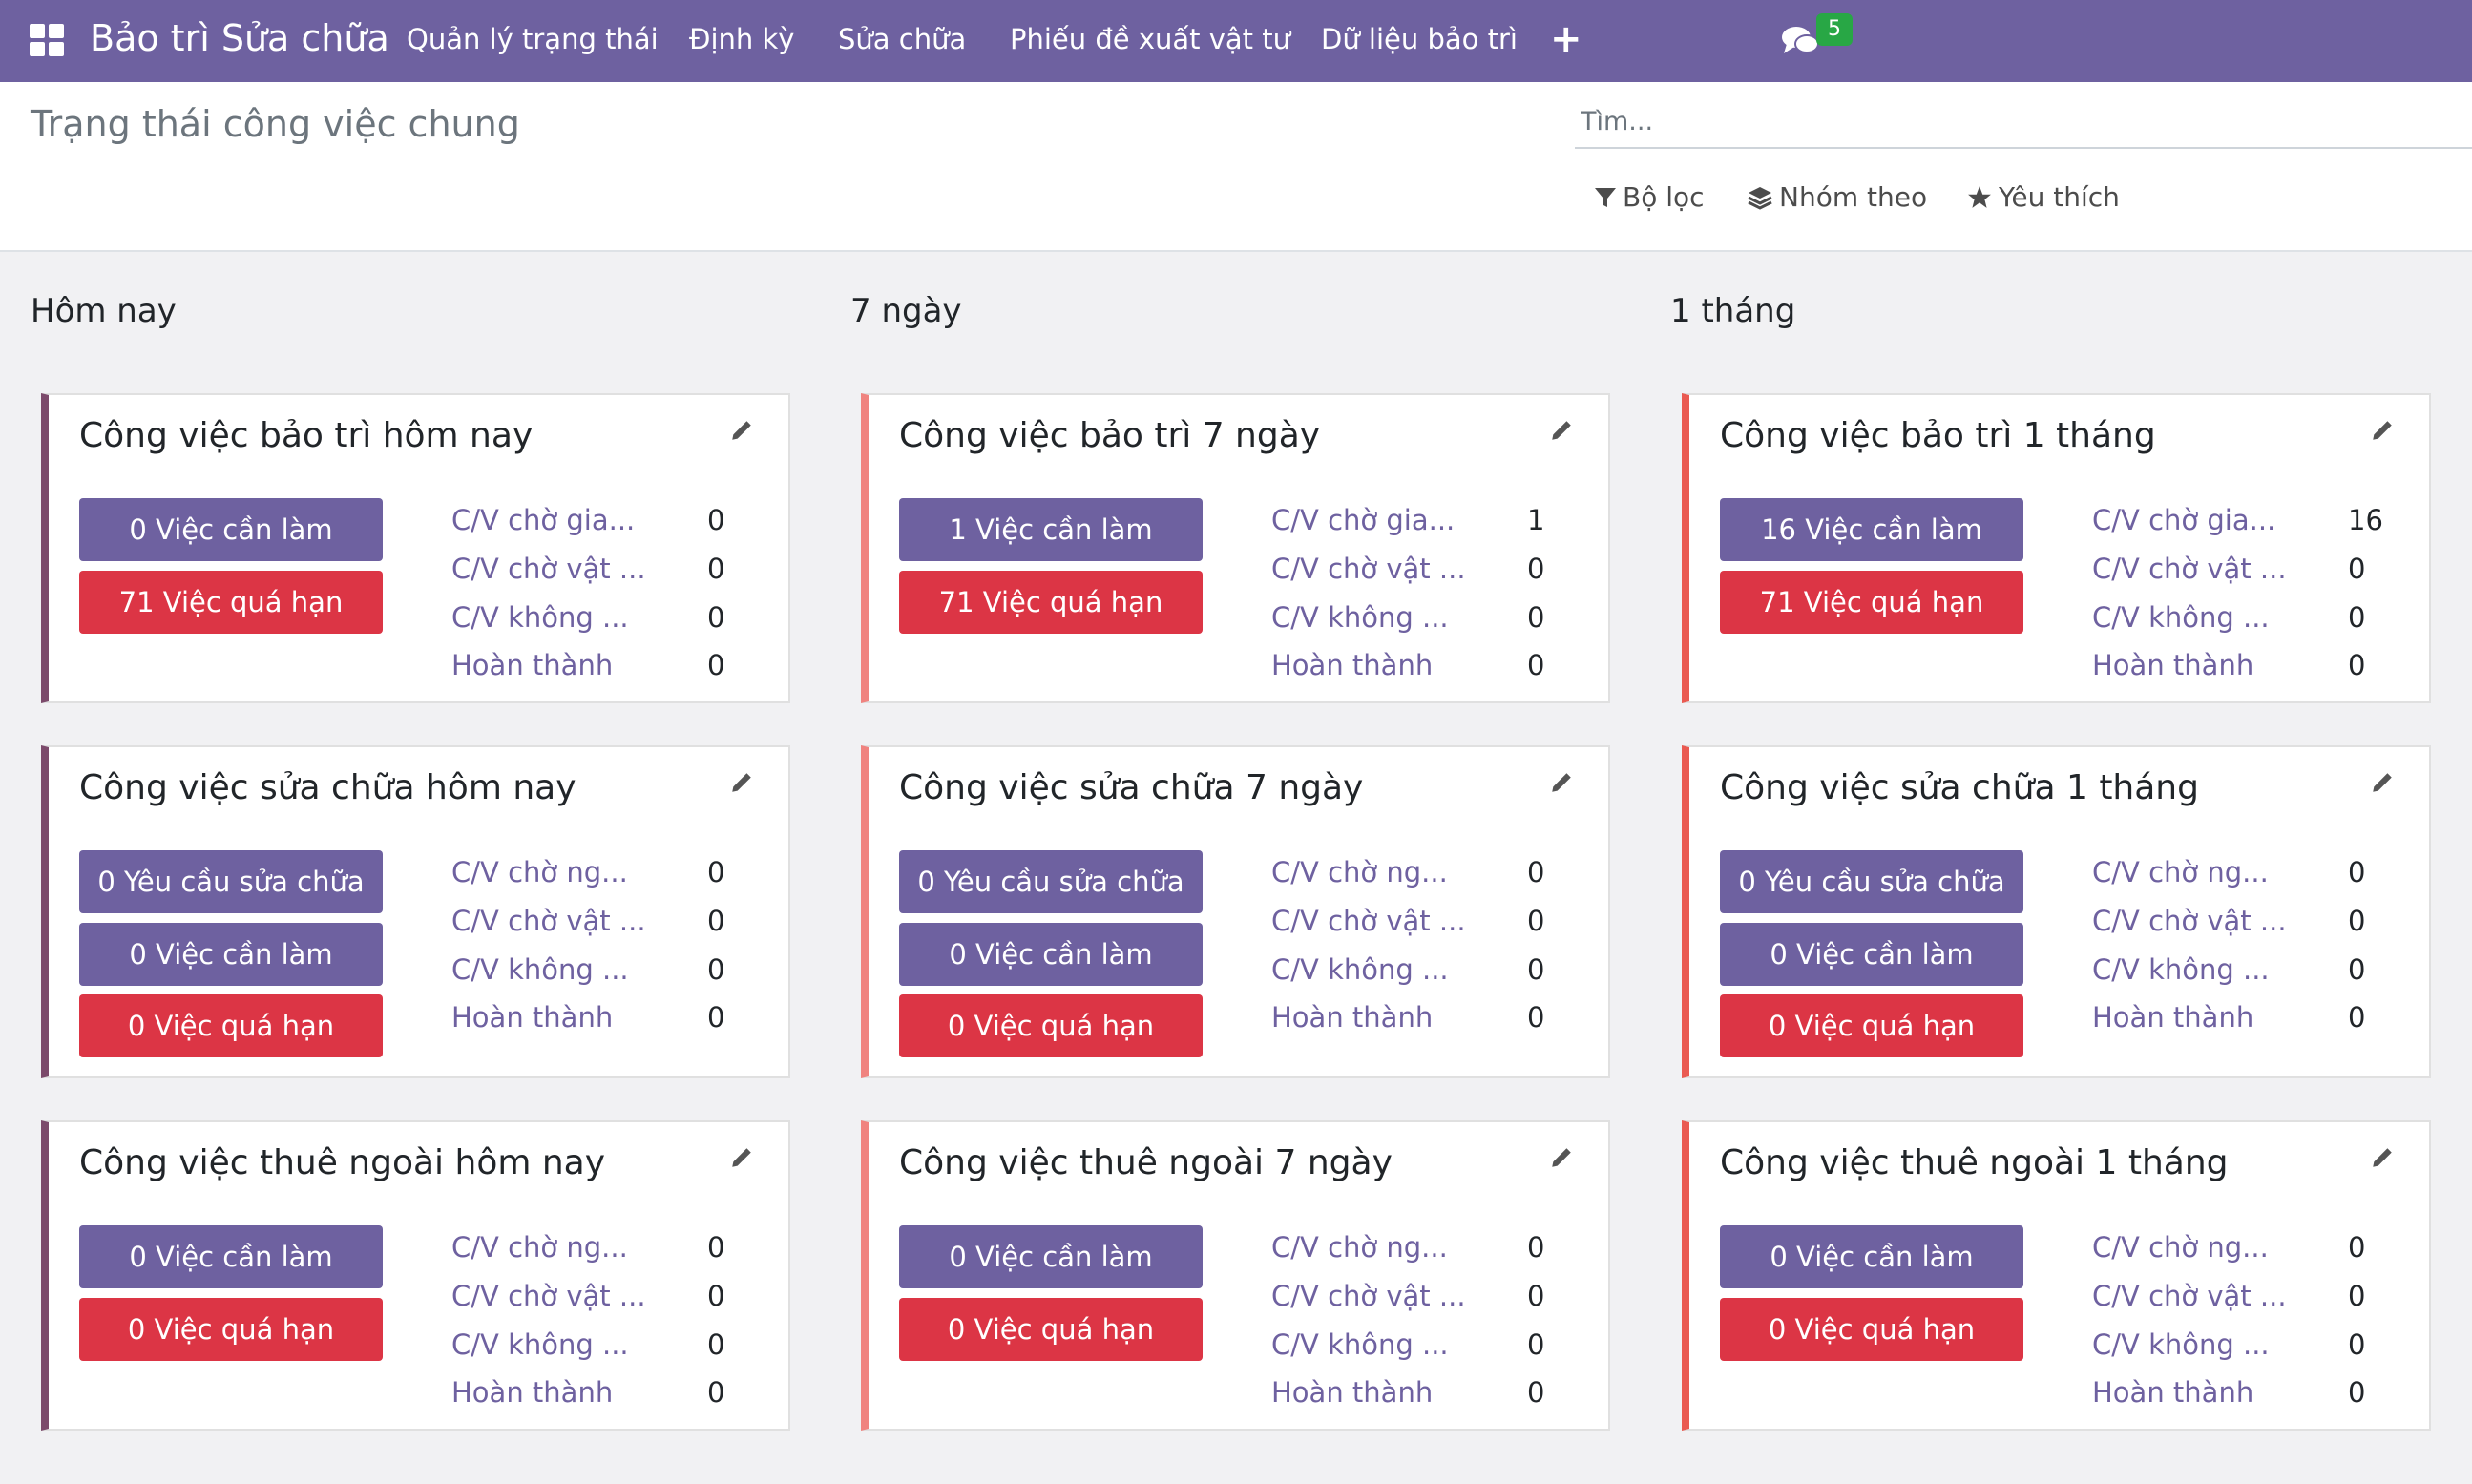  I want to click on chat-icon, so click(1800, 41).